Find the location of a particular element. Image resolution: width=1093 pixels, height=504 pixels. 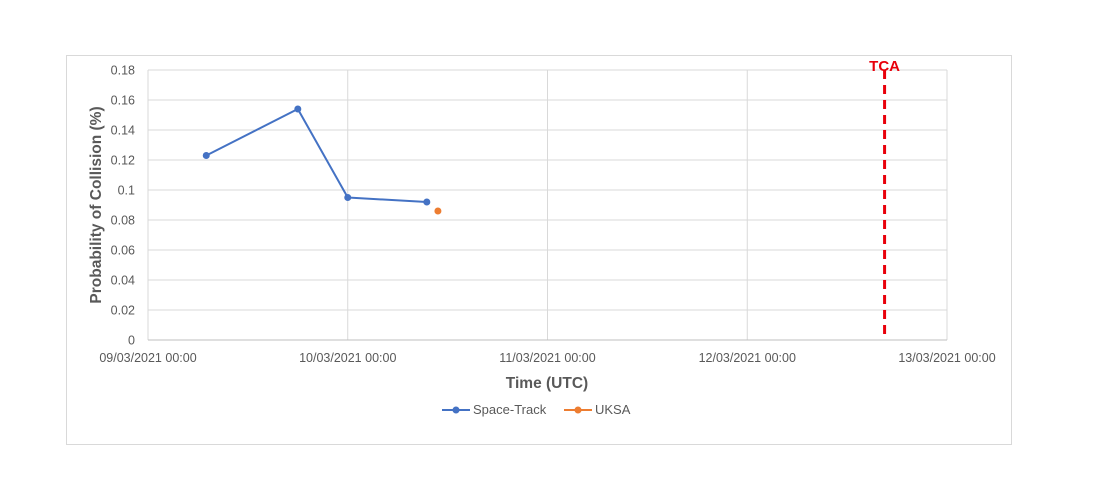

y-tick-label: 0.08 is located at coordinates (123, 221).